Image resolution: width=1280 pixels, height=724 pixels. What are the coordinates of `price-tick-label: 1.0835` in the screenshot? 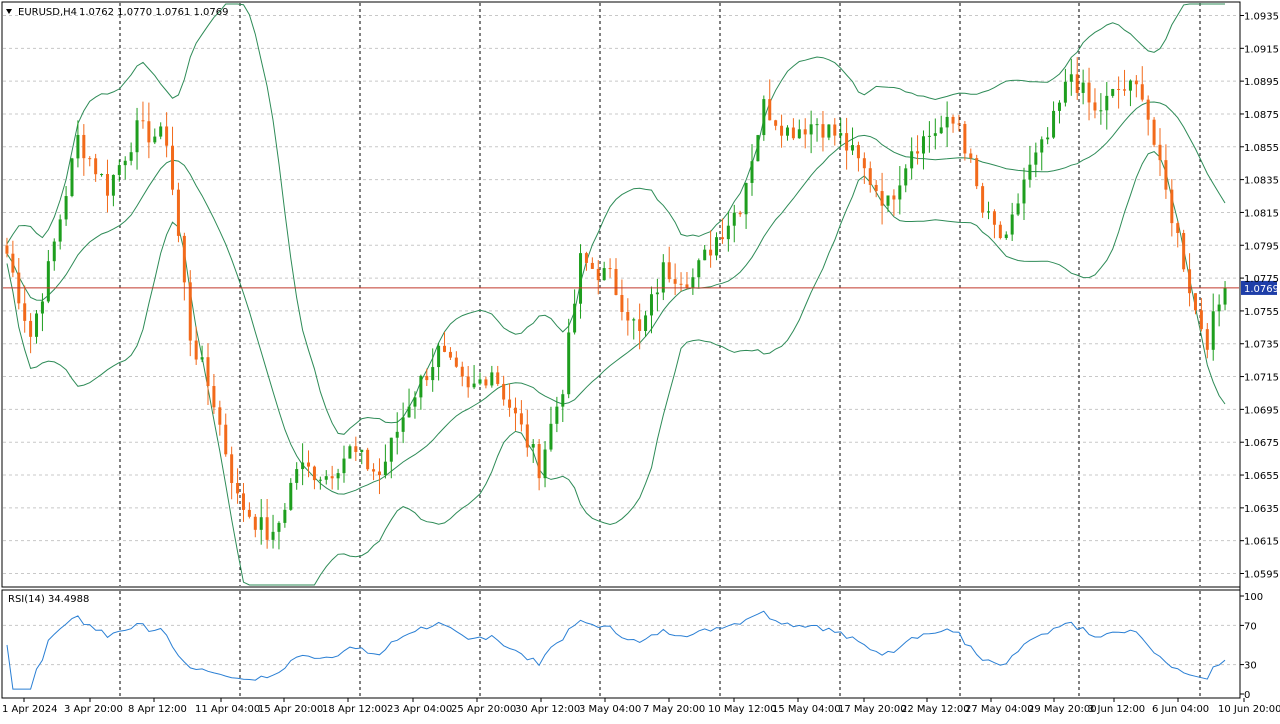 It's located at (1261, 181).